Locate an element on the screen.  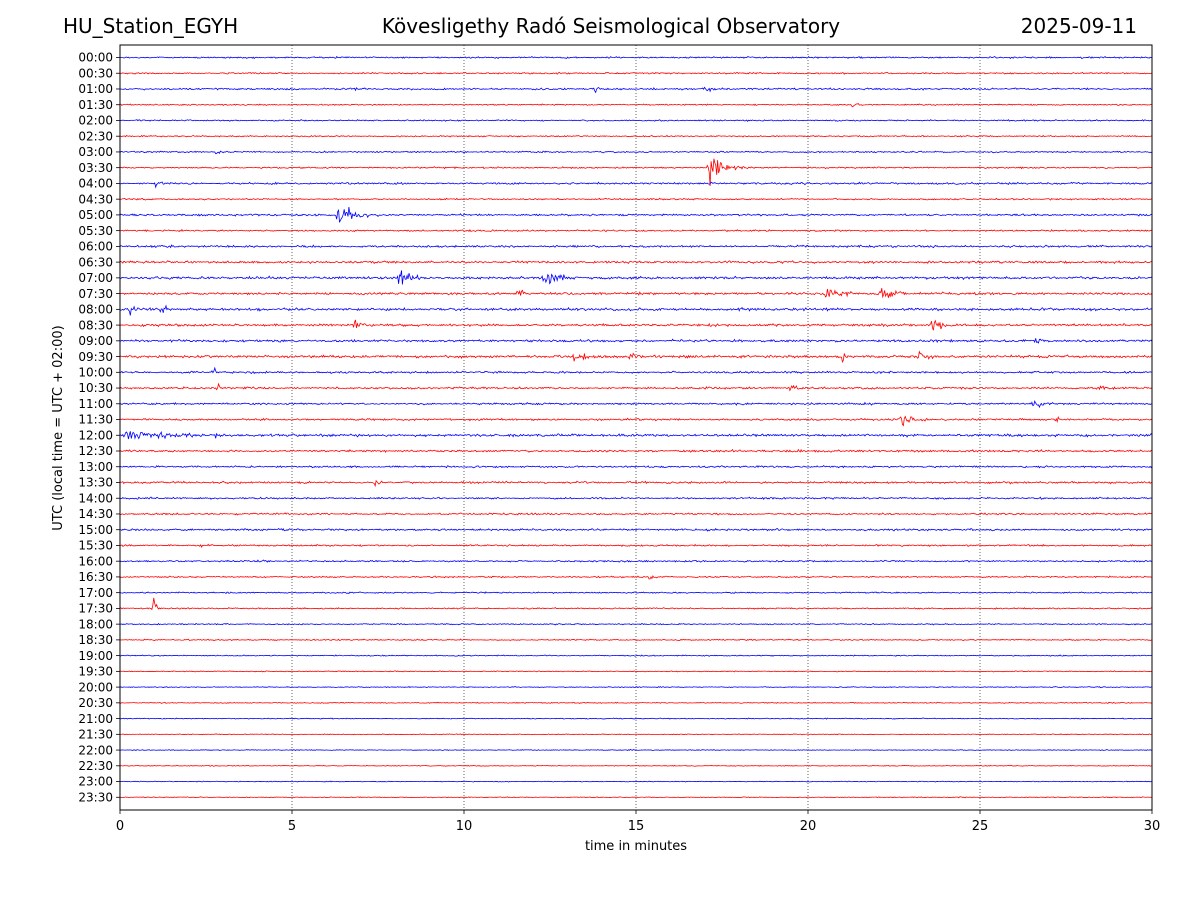
chart-date: 2025-09-11 is located at coordinates (1078, 26).